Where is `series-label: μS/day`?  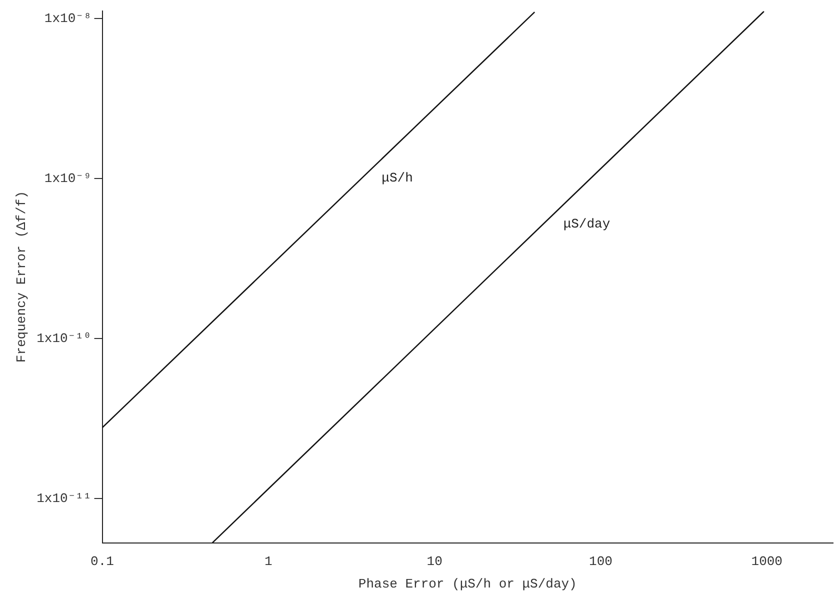 series-label: μS/day is located at coordinates (586, 224).